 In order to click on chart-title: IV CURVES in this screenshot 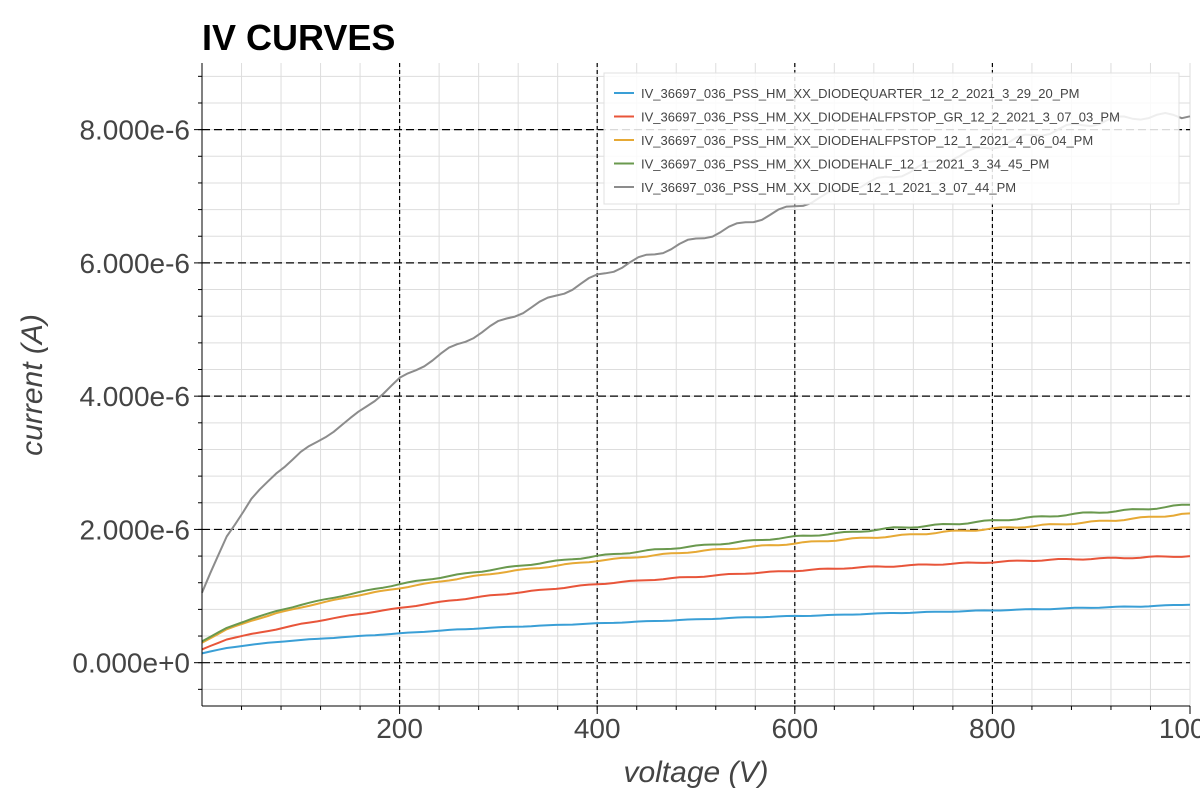, I will do `click(298, 37)`.